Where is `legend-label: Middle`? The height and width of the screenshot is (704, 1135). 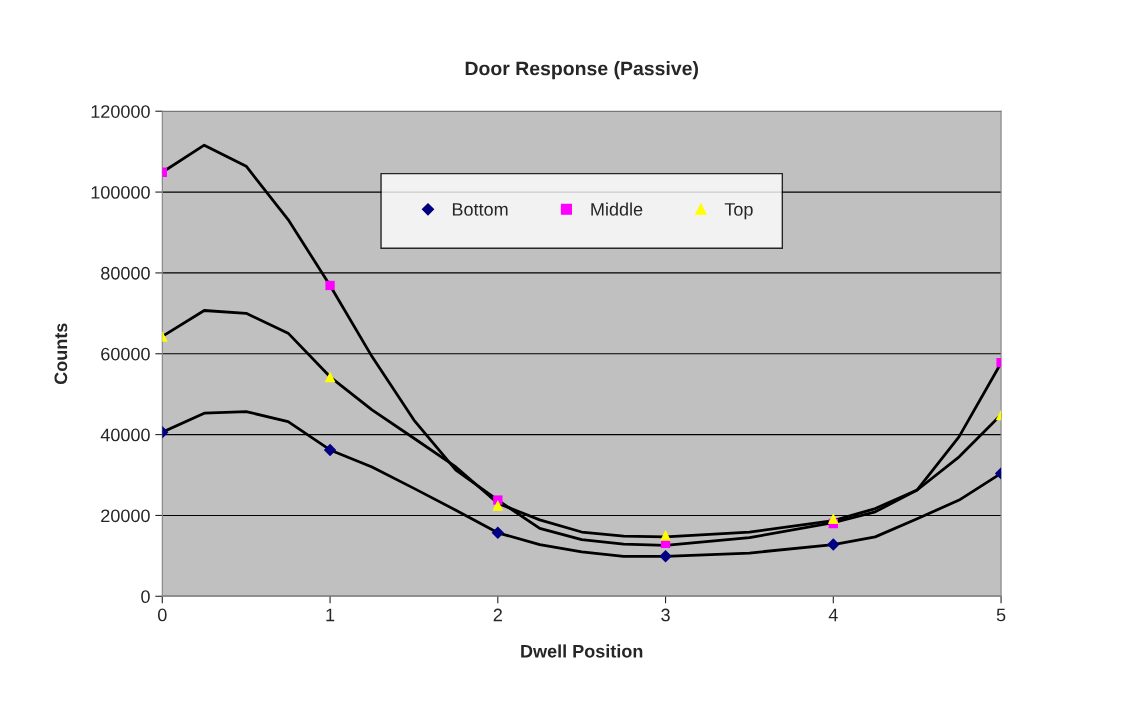
legend-label: Middle is located at coordinates (617, 209).